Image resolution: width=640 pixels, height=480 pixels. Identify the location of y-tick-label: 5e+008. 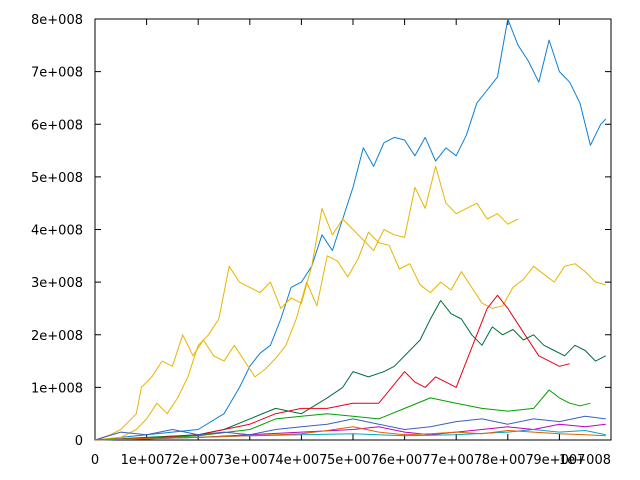
(57, 178).